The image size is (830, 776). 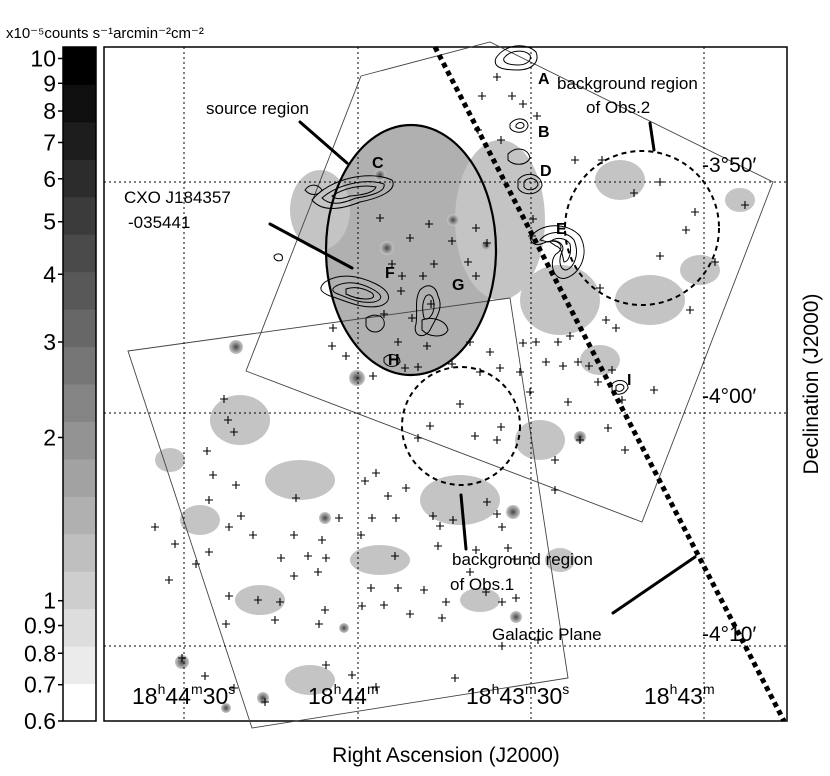 I want to click on colorbar-tick-label: 0.6, so click(x=40, y=721).